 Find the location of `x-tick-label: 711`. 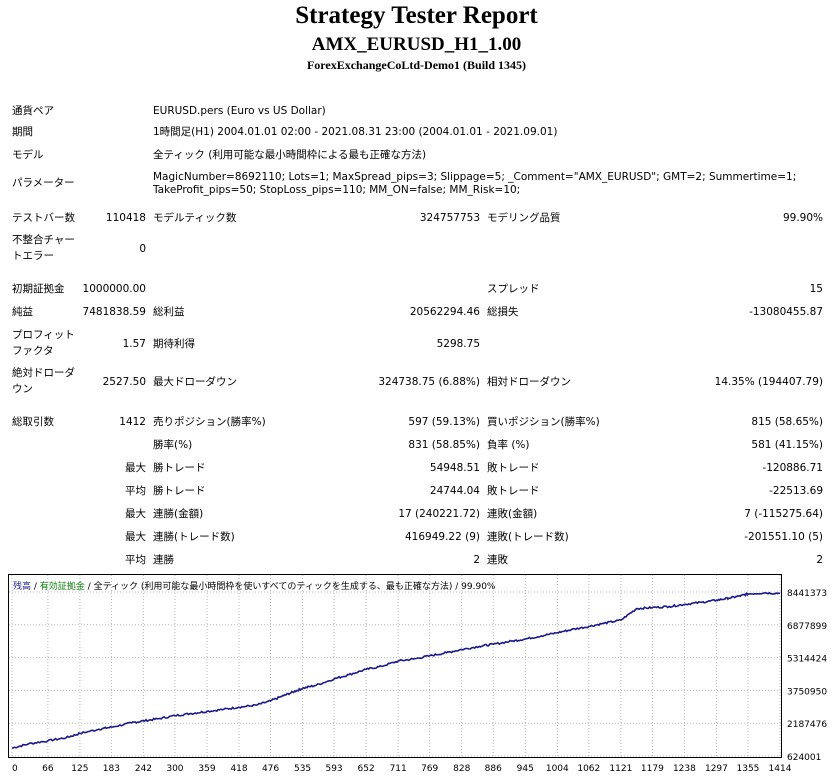

x-tick-label: 711 is located at coordinates (398, 769).